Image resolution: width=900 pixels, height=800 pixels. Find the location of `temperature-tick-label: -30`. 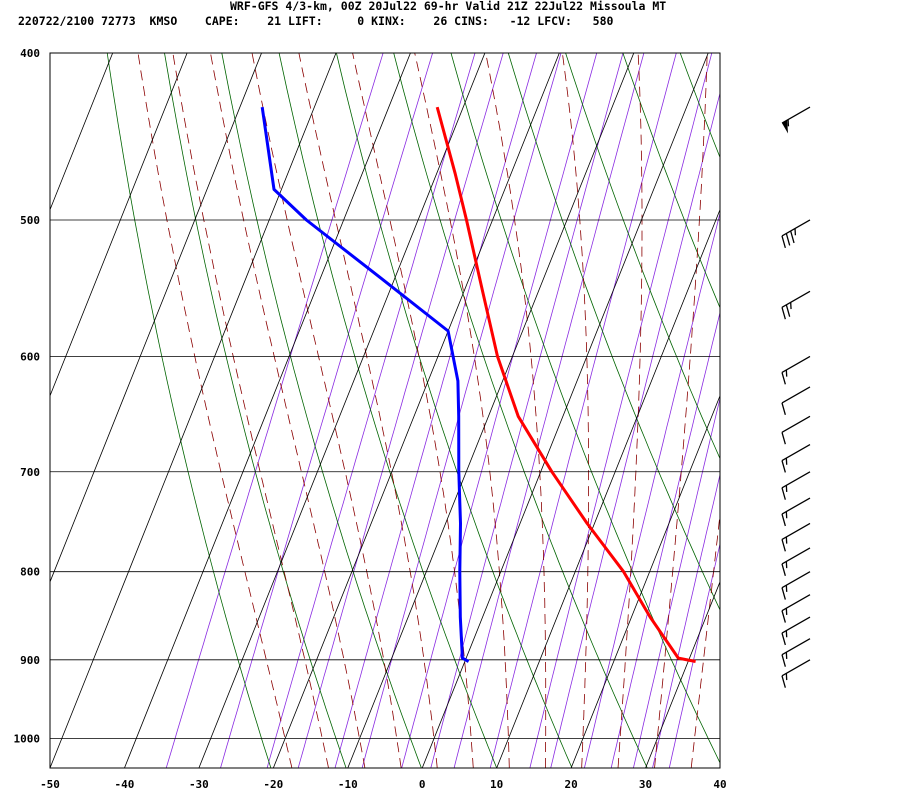

temperature-tick-label: -30 is located at coordinates (199, 784).